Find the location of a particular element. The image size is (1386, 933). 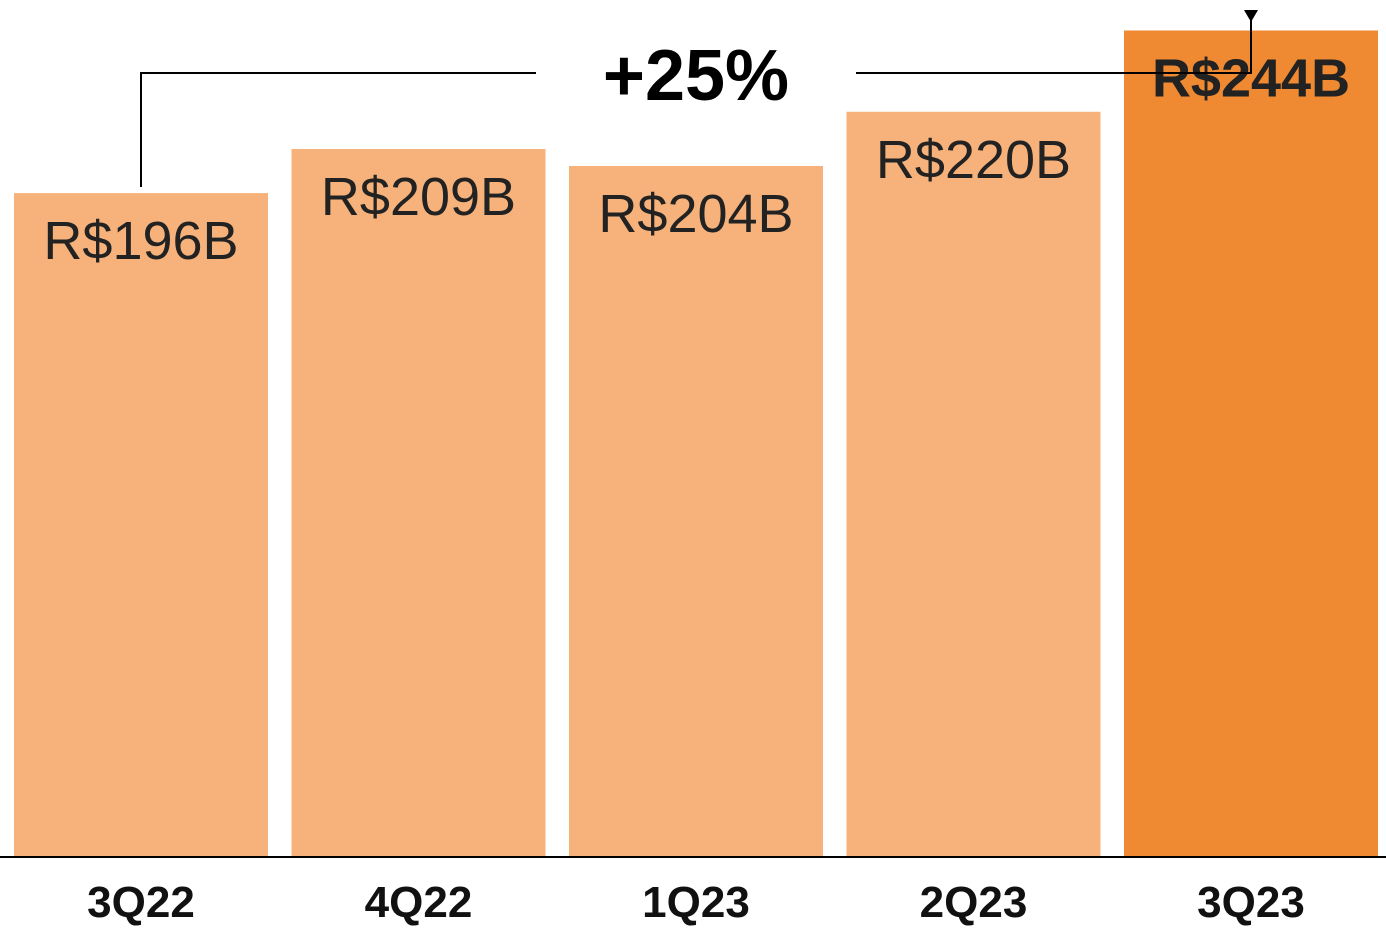

data-label-4q22: R$209B is located at coordinates (418, 197).